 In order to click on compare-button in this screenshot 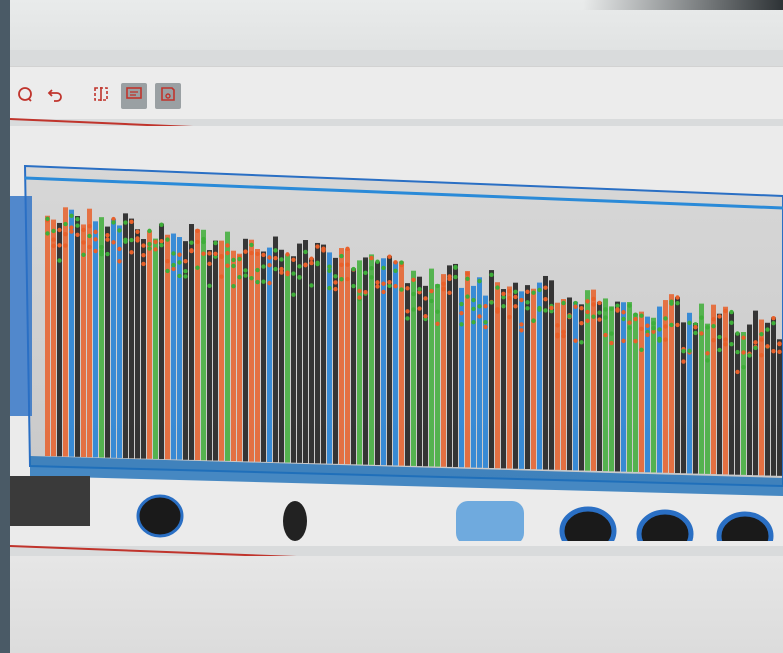, I will do `click(101, 96)`.